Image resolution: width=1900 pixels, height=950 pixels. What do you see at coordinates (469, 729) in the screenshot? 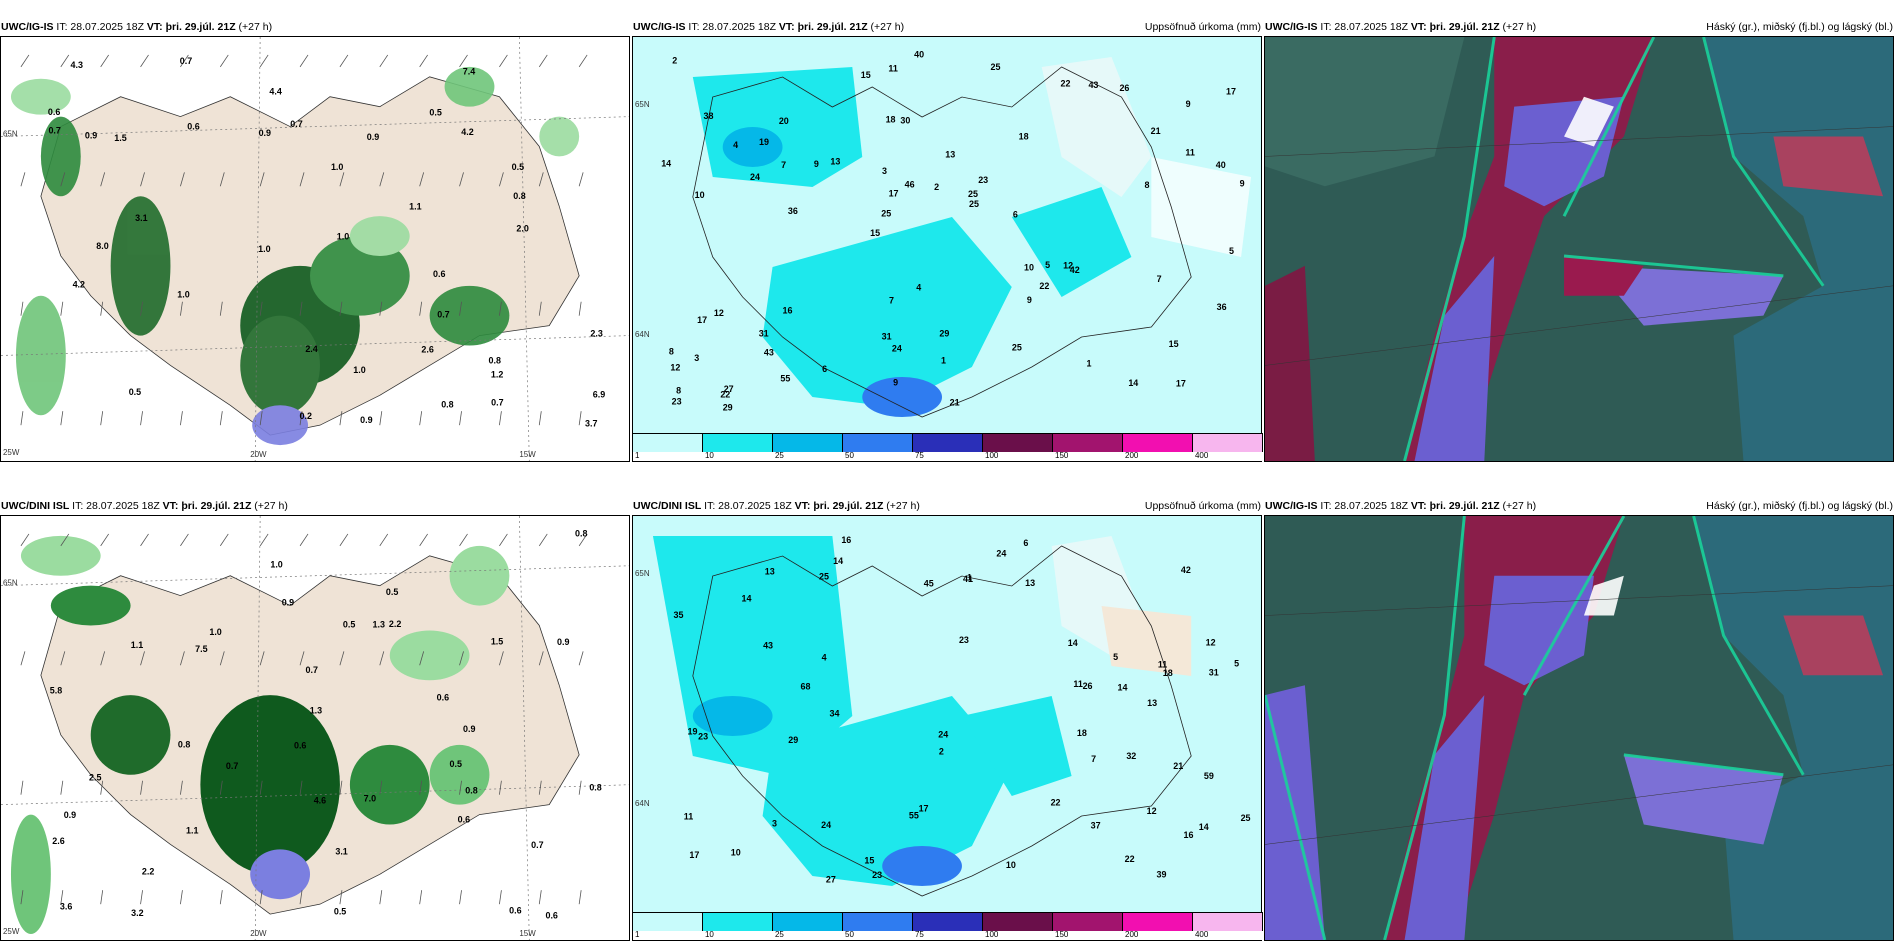
I see `value-label: 0.9` at bounding box center [469, 729].